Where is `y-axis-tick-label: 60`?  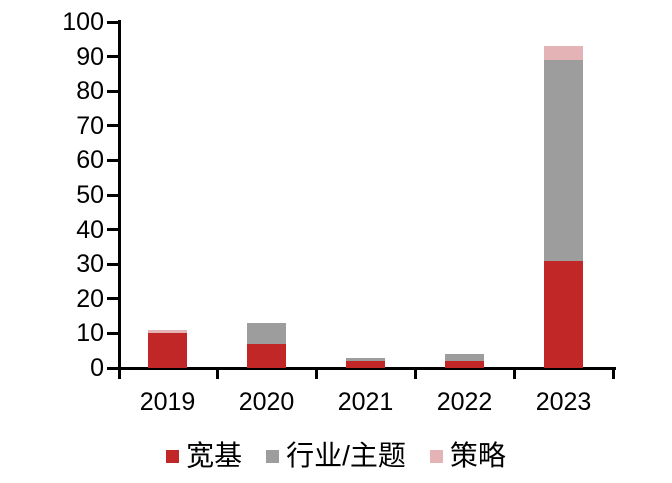 y-axis-tick-label: 60 is located at coordinates (90, 160).